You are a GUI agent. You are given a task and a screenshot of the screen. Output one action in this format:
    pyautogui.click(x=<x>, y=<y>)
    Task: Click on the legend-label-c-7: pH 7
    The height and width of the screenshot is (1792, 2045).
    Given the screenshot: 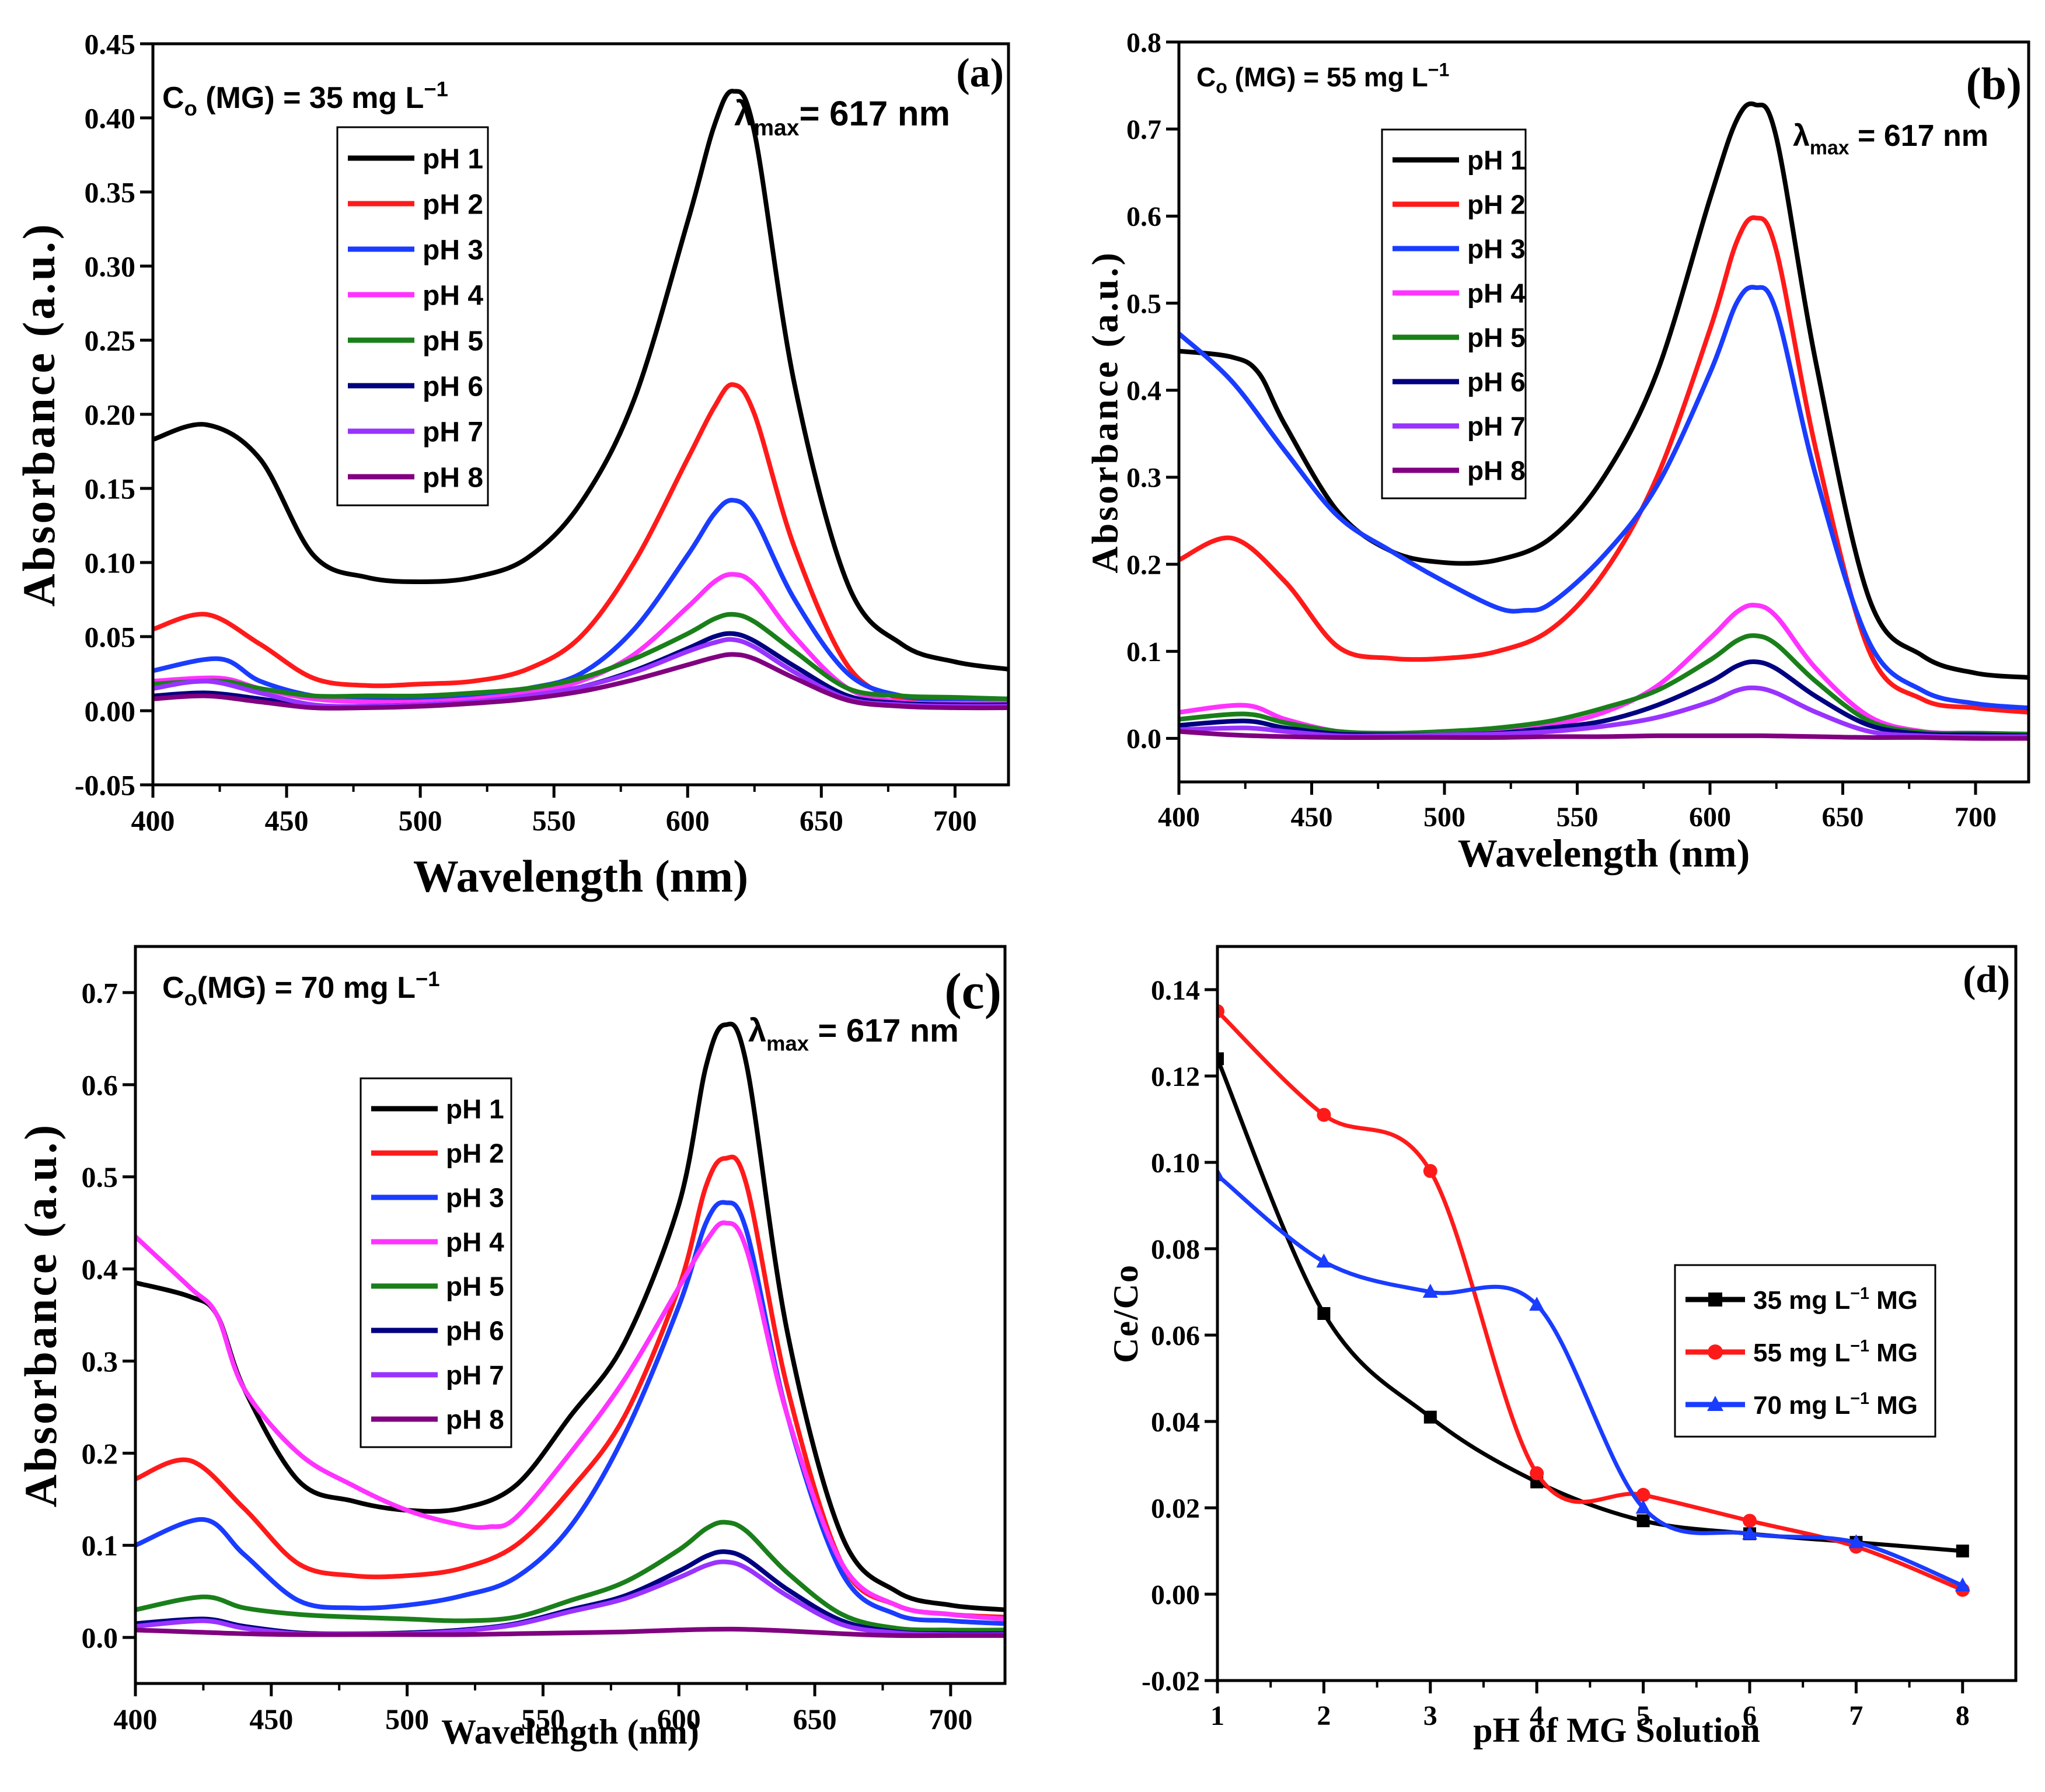 What is the action you would take?
    pyautogui.click(x=475, y=1375)
    